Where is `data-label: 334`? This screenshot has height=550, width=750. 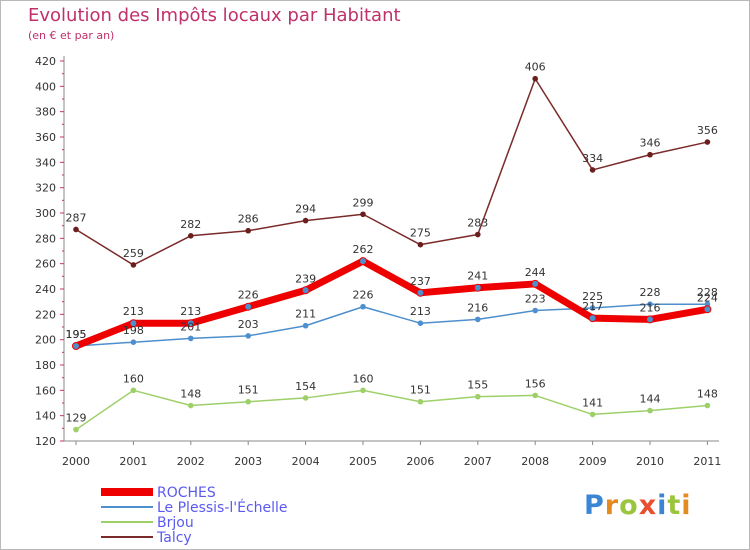 data-label: 334 is located at coordinates (592, 158).